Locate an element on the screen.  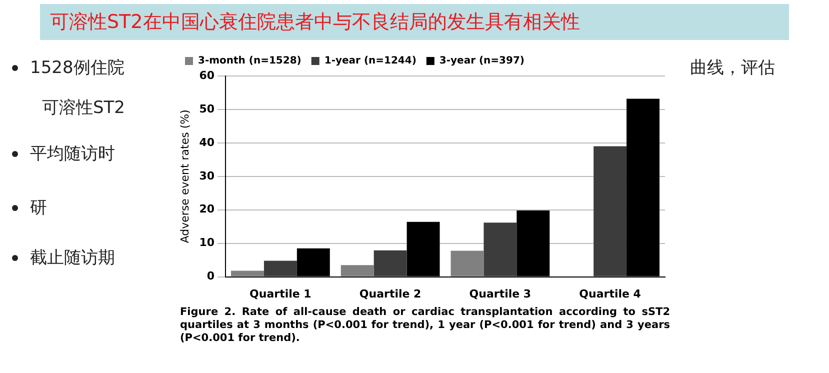
y-tick-label: 60 is located at coordinates (207, 75).